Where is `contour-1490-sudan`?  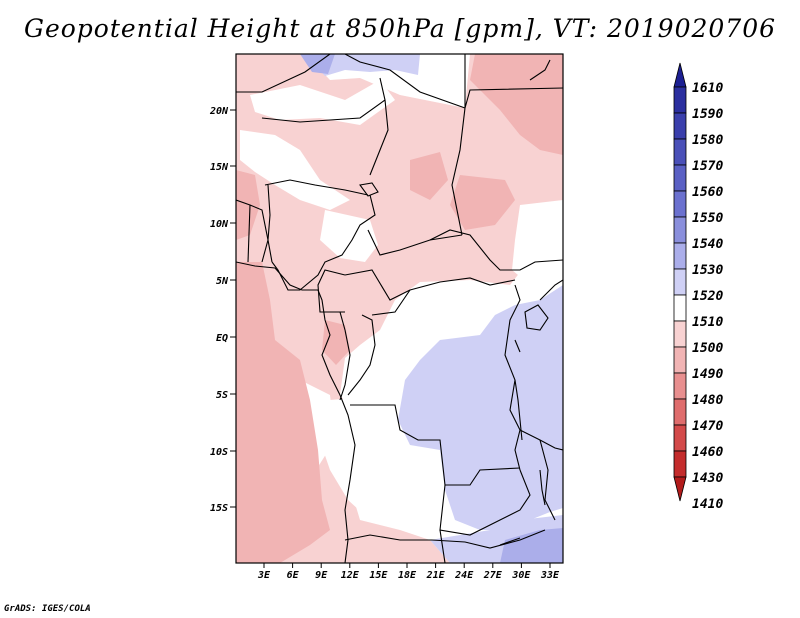 contour-1490-sudan is located at coordinates (482, 202).